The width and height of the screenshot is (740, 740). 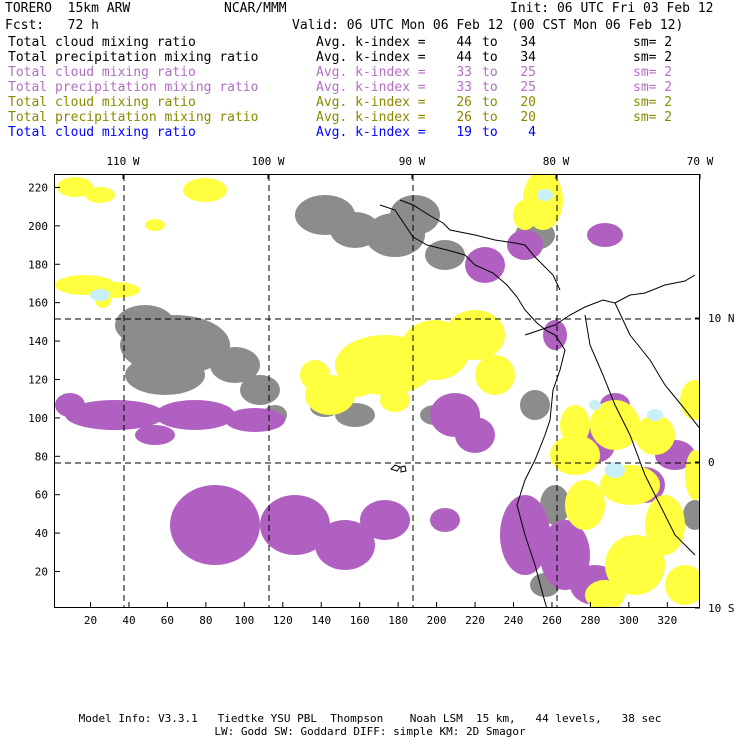 I want to click on latitude-label: 0, so click(x=711, y=462).